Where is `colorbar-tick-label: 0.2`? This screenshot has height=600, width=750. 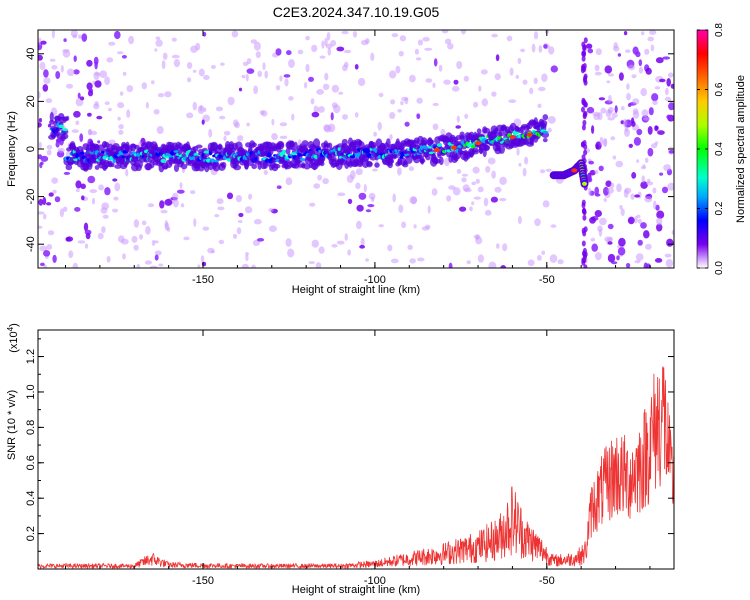
colorbar-tick-label: 0.2 is located at coordinates (719, 208).